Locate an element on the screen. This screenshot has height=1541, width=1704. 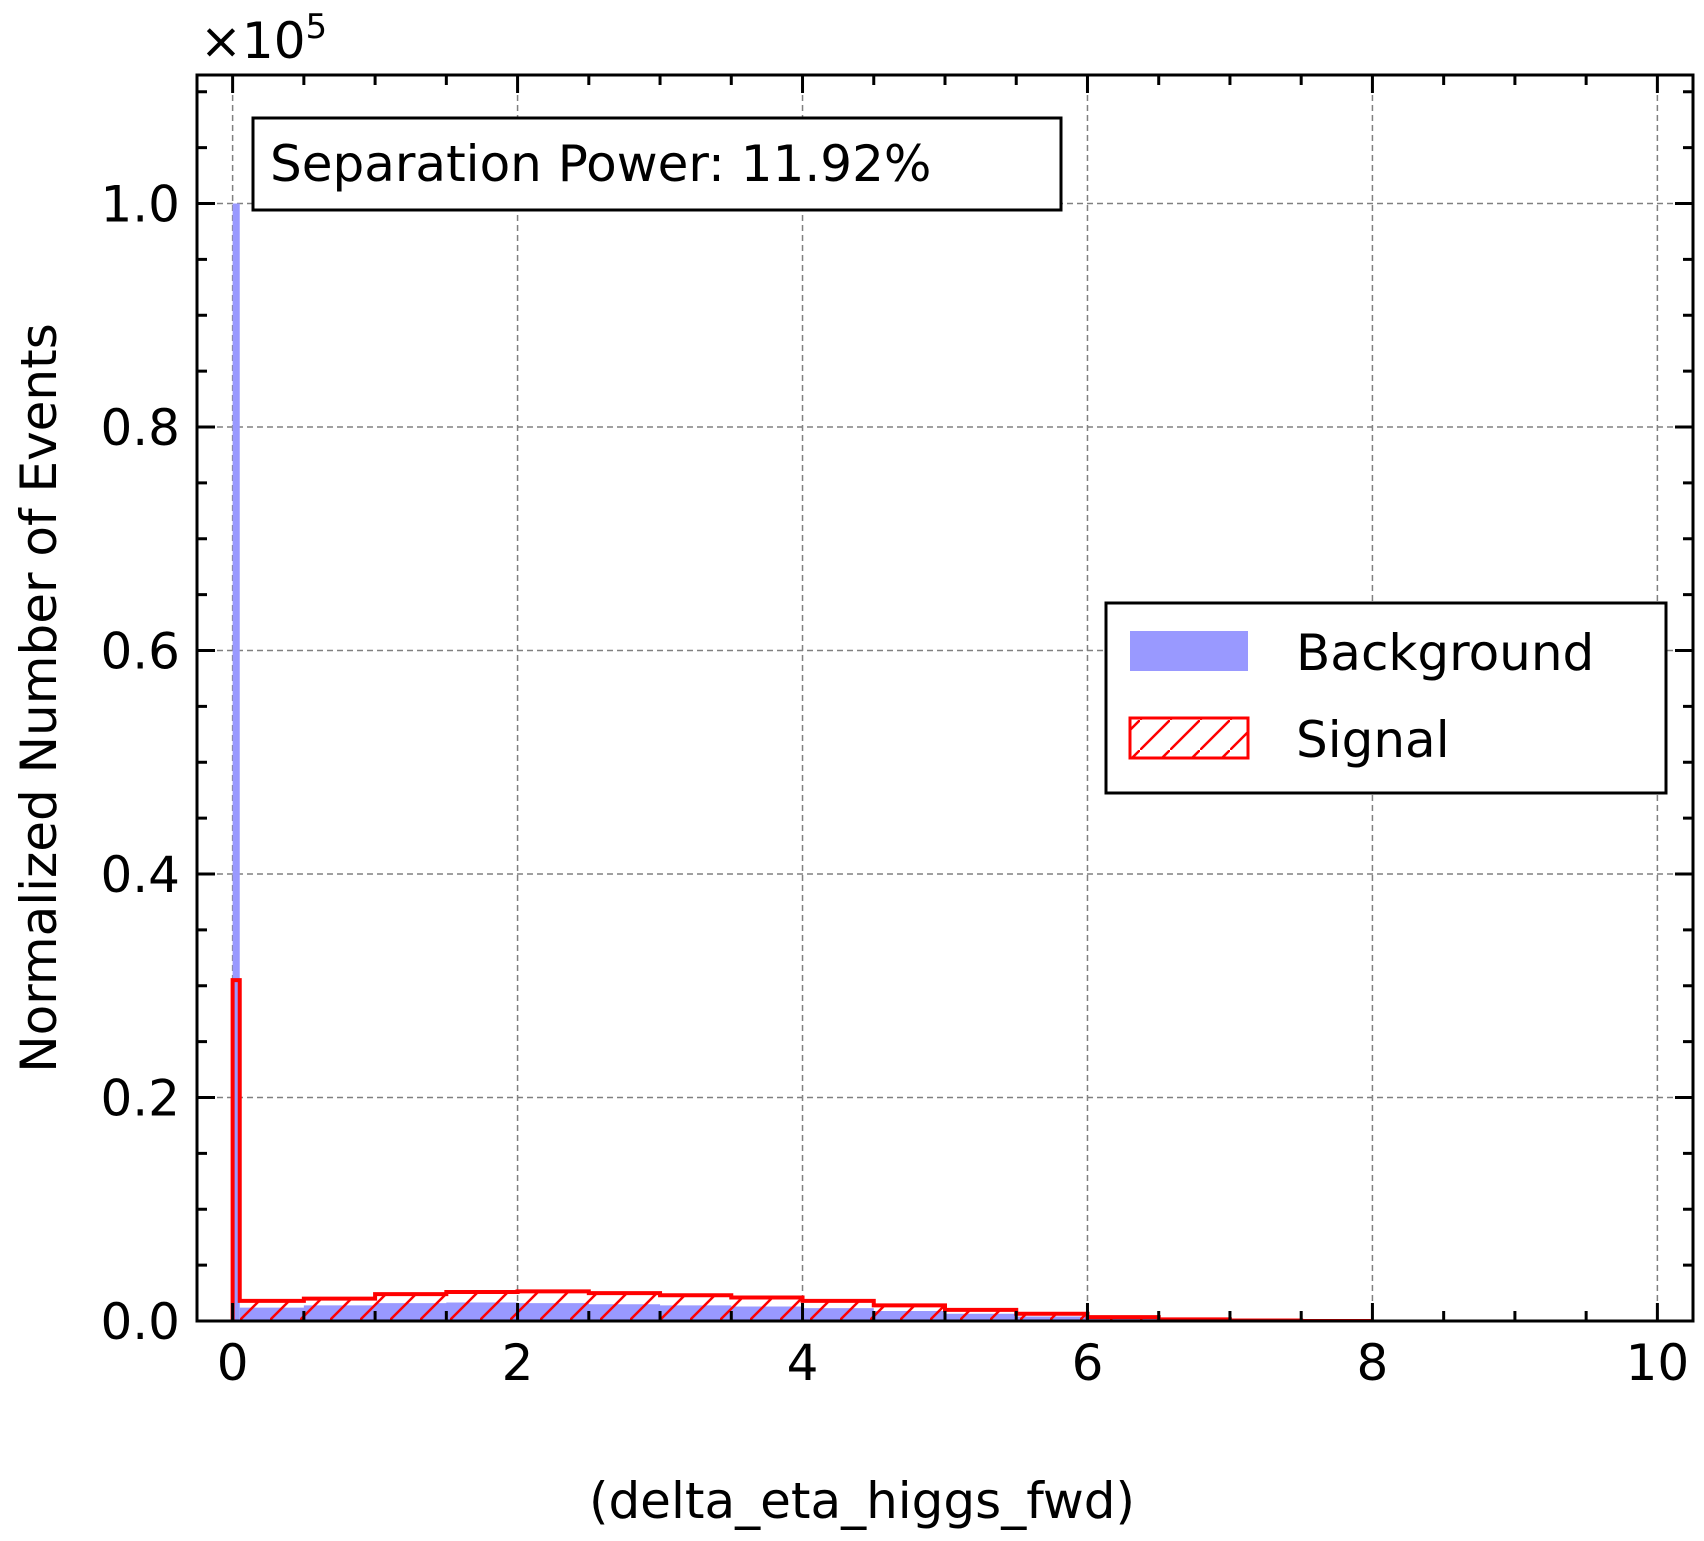
legend-signal-swatch is located at coordinates (1189, 738).